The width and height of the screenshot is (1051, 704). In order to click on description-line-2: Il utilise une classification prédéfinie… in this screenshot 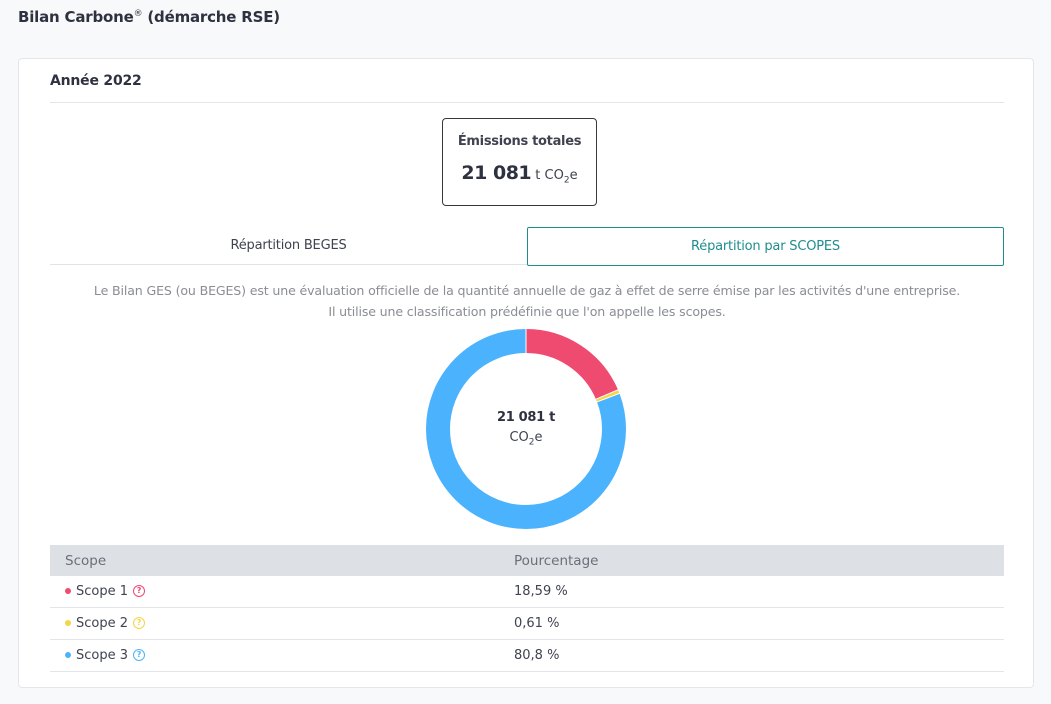, I will do `click(527, 311)`.